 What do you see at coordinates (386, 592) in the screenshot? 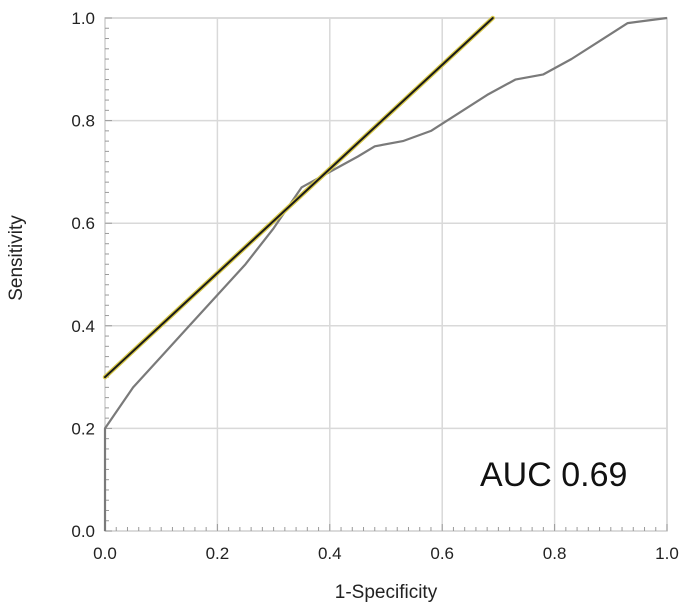
I see `x-axis-label: 1-Specificity` at bounding box center [386, 592].